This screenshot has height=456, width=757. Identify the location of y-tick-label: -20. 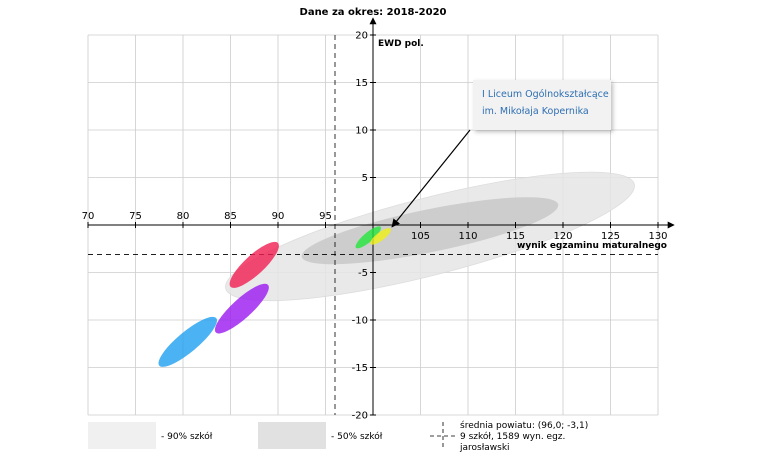
(360, 416).